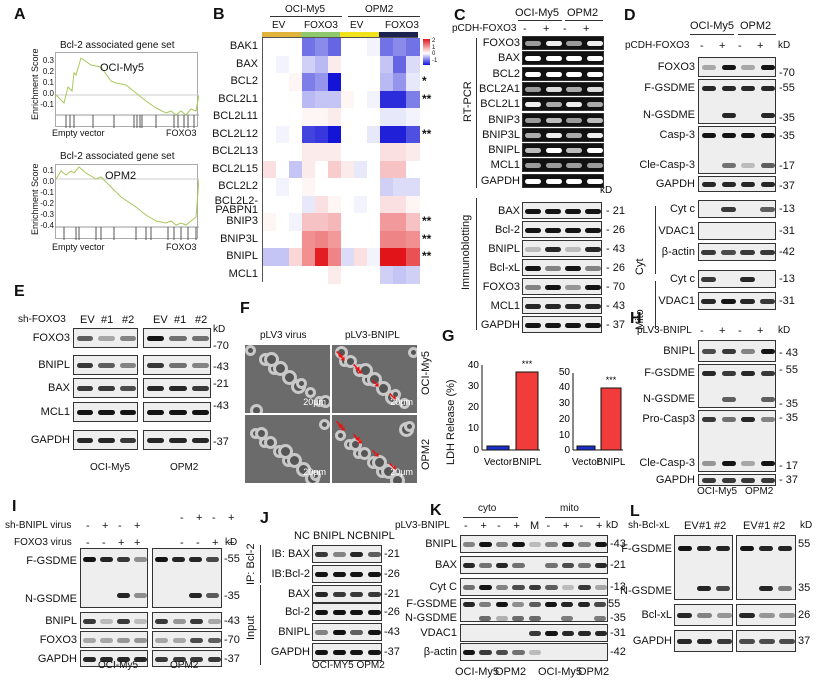  I want to click on ip-label: IP: Bcl-2, so click(251, 564).